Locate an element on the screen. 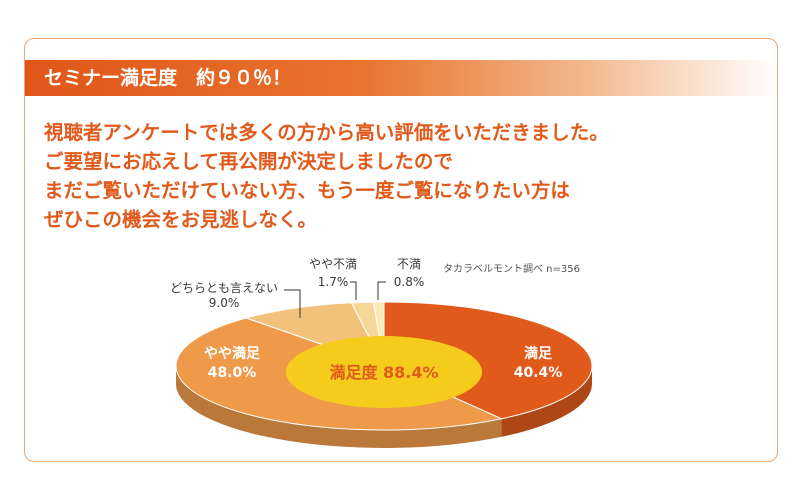 Image resolution: width=800 pixels, height=500 pixels. message-line-3: まだご覧いただけていない方、もう一度ご覧になりたい方は is located at coordinates (307, 190).